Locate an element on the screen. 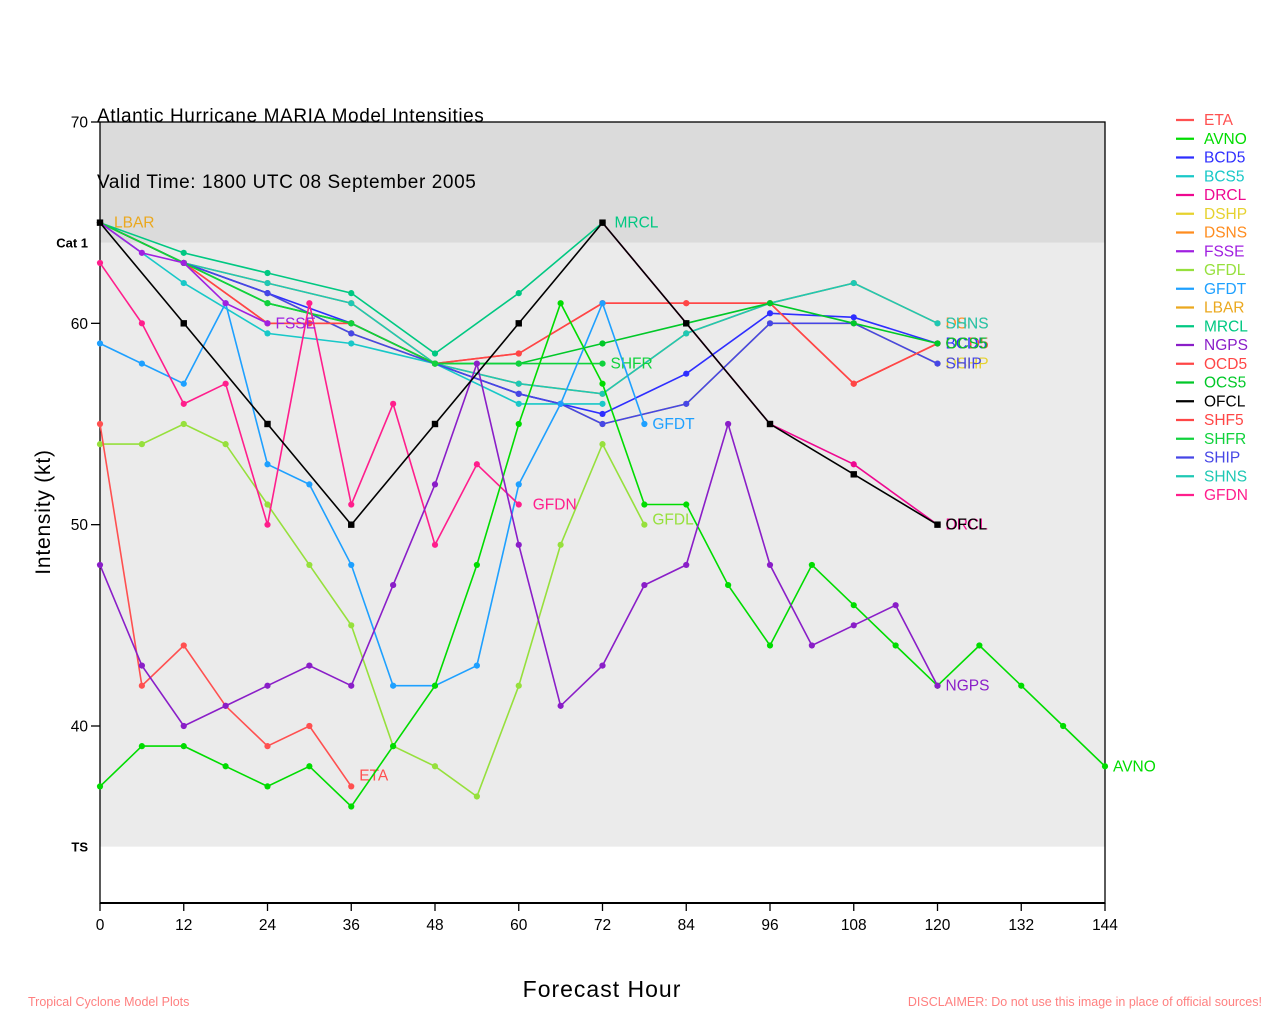 The height and width of the screenshot is (1024, 1280). x-axis-label: Forecast Hour is located at coordinates (602, 989).